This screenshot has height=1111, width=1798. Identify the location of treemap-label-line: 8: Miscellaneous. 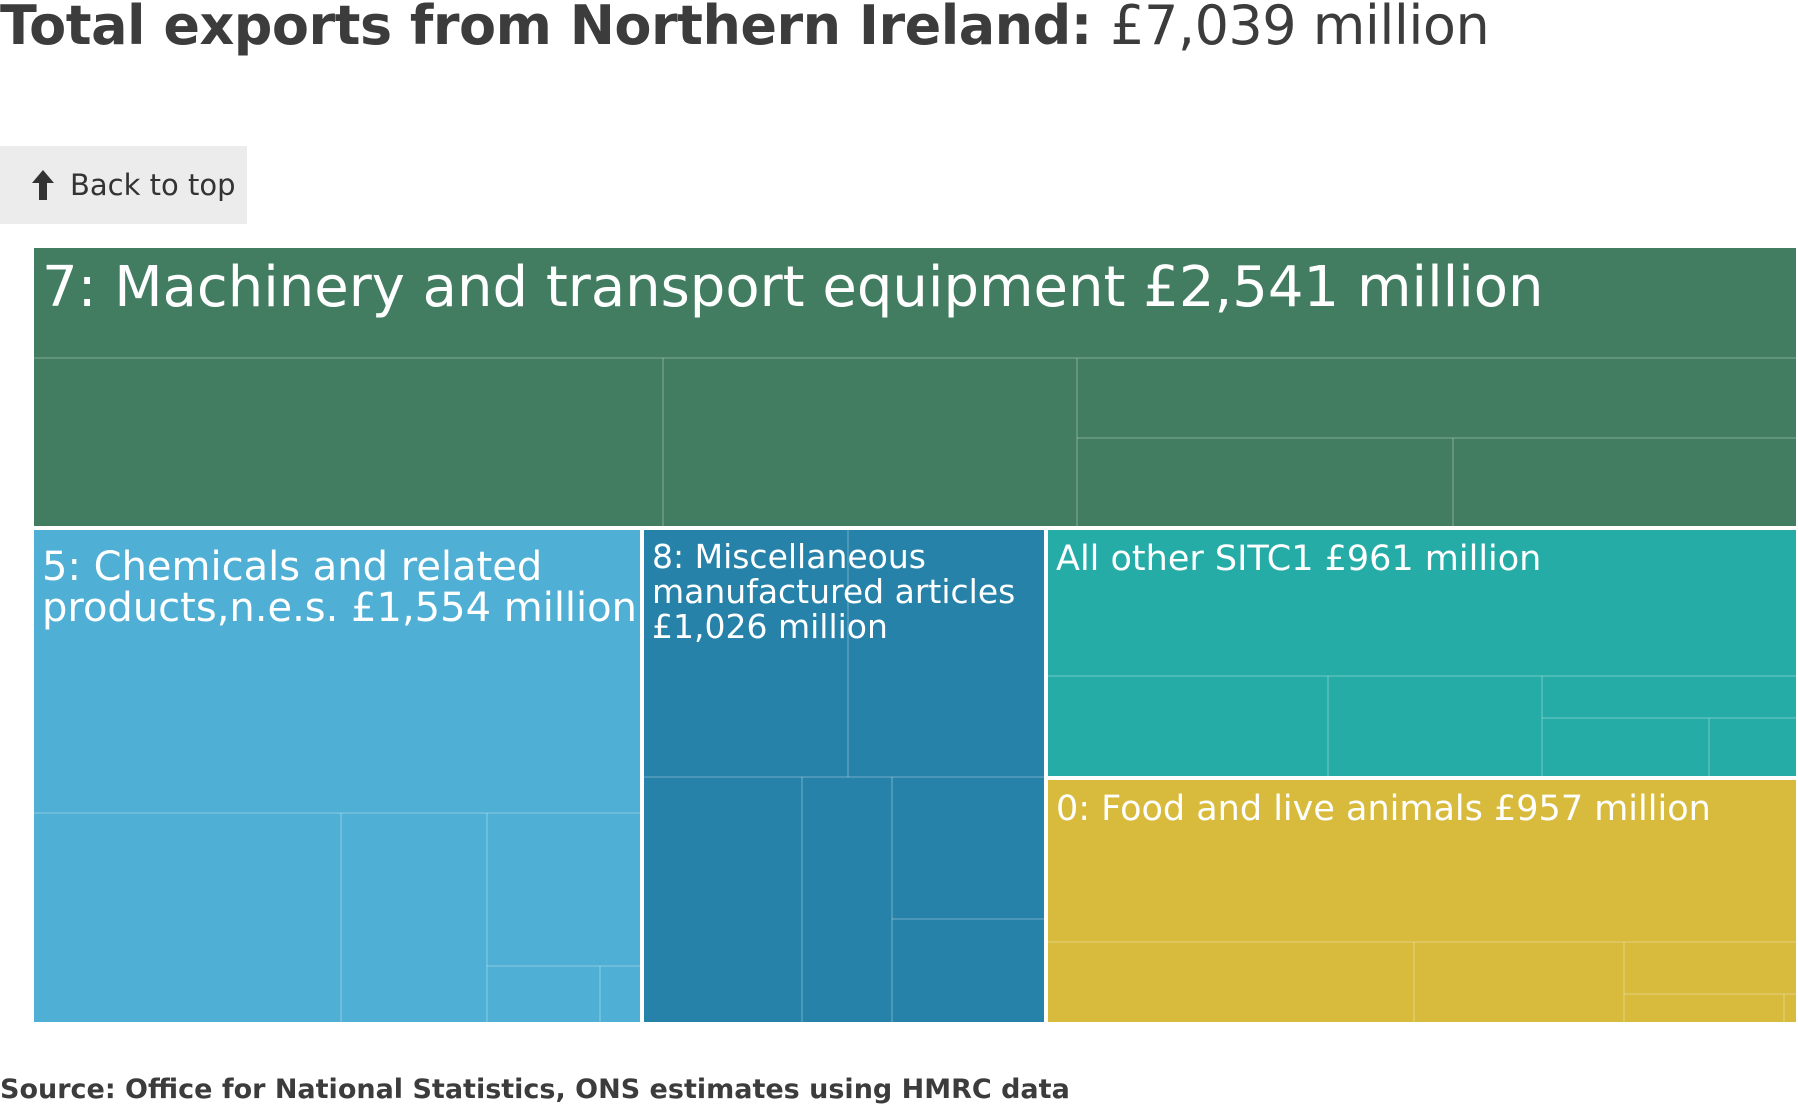
(789, 556).